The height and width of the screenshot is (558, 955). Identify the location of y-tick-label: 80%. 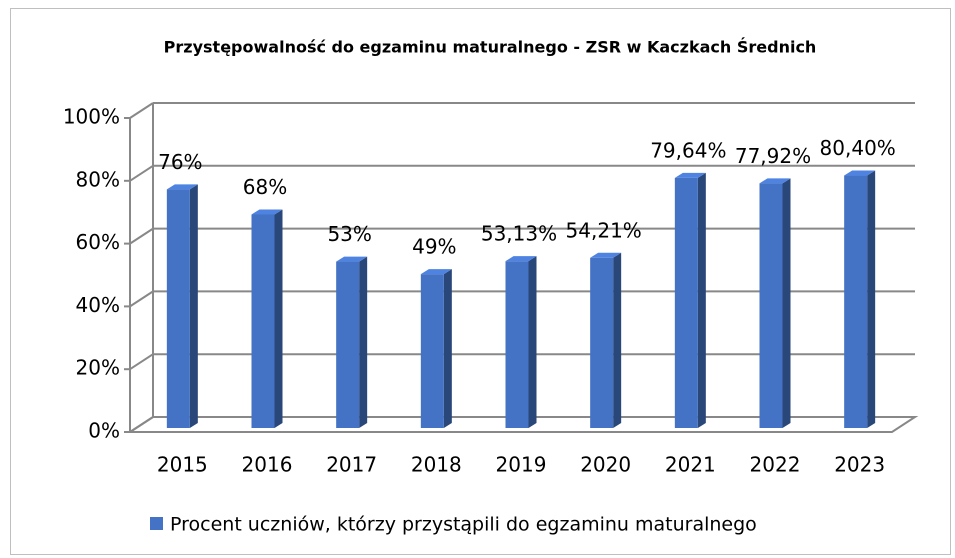
(98, 179).